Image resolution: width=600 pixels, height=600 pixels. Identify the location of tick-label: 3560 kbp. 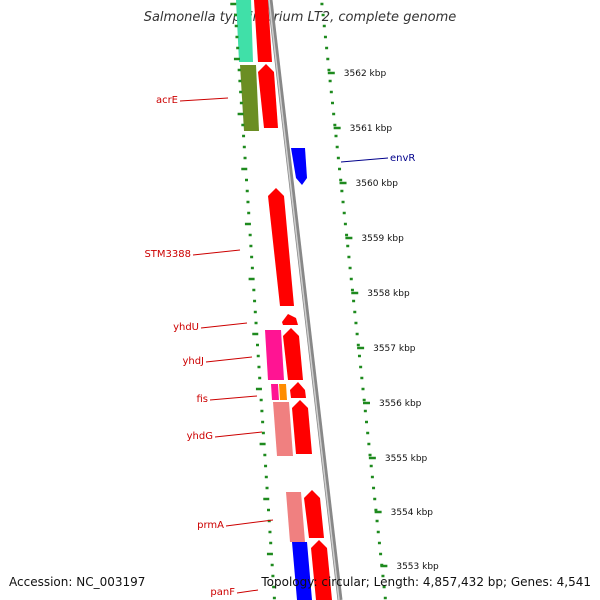
(377, 184).